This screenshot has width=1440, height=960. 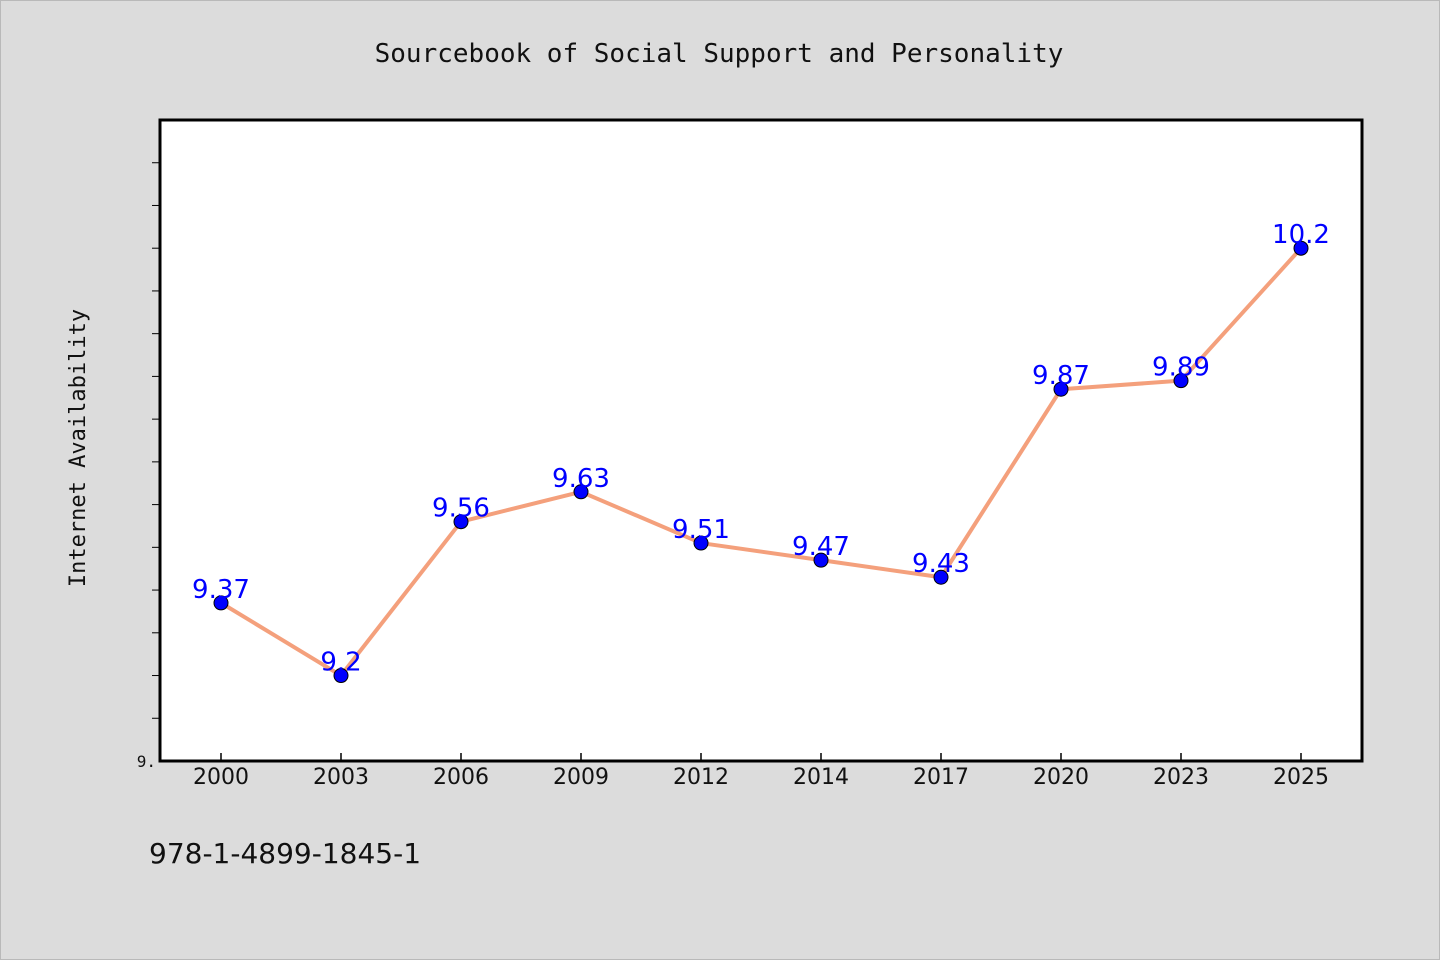 I want to click on y-tick-label: 9., so click(x=146, y=761).